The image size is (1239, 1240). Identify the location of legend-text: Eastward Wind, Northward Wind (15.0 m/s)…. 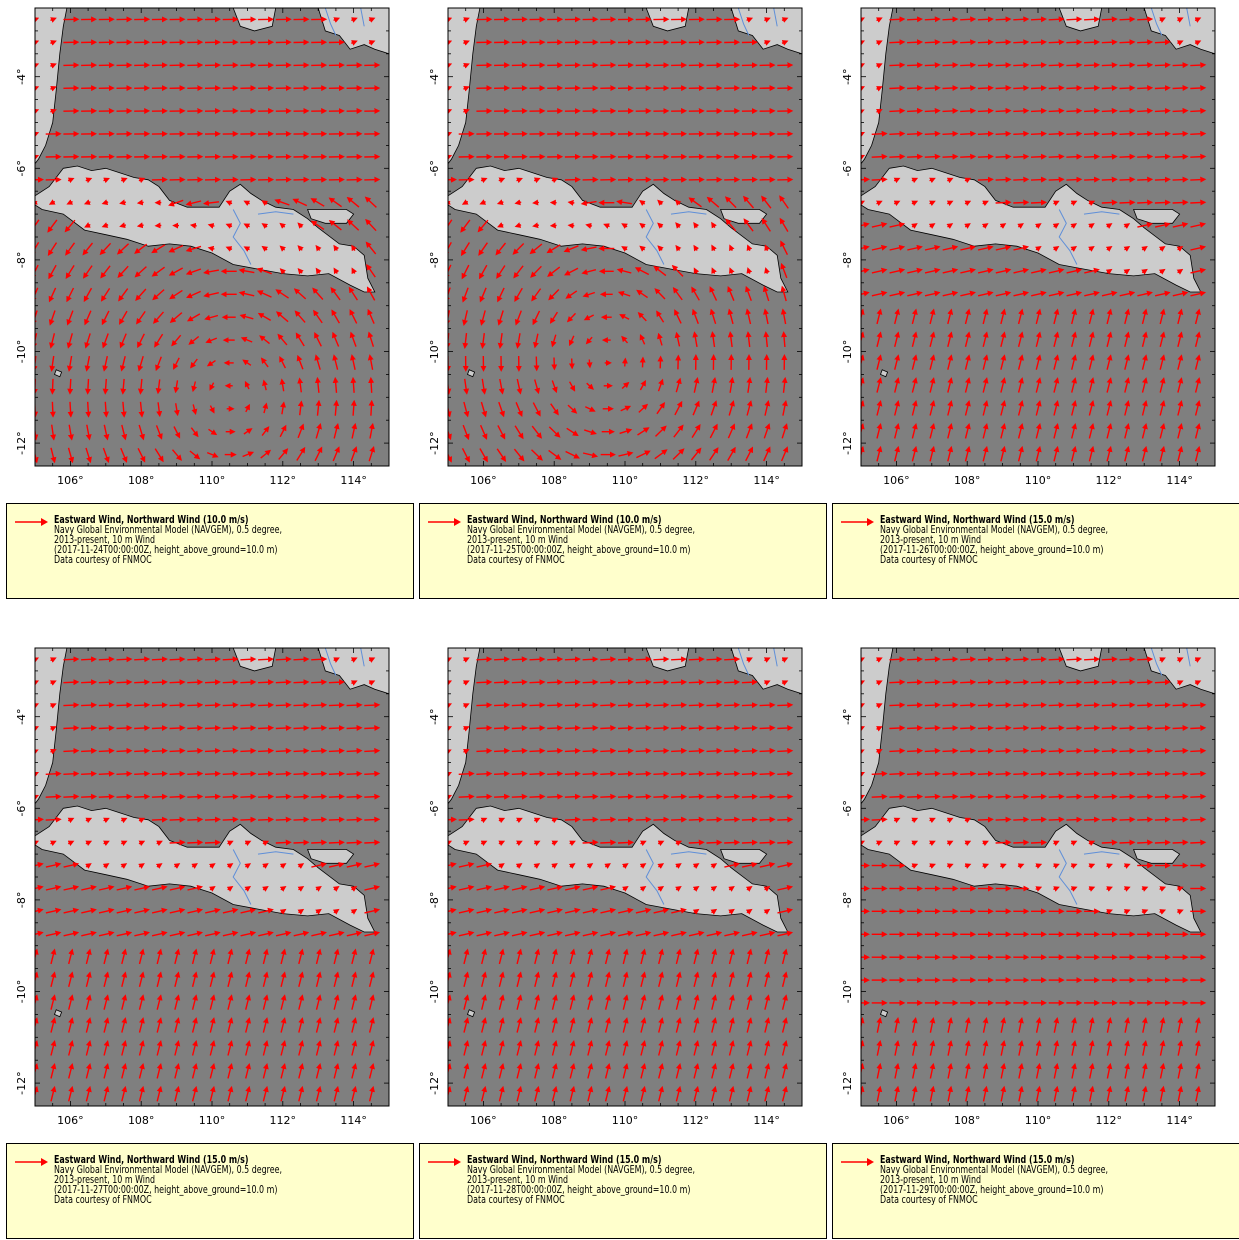
(168, 1180).